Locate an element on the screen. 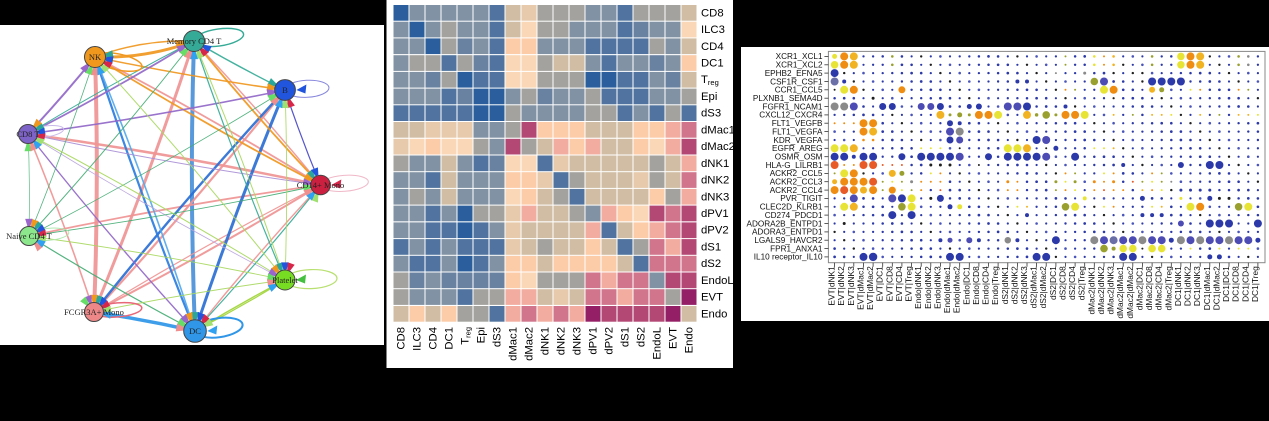  svg-text: Endo|dMac1 is located at coordinates (947, 289).